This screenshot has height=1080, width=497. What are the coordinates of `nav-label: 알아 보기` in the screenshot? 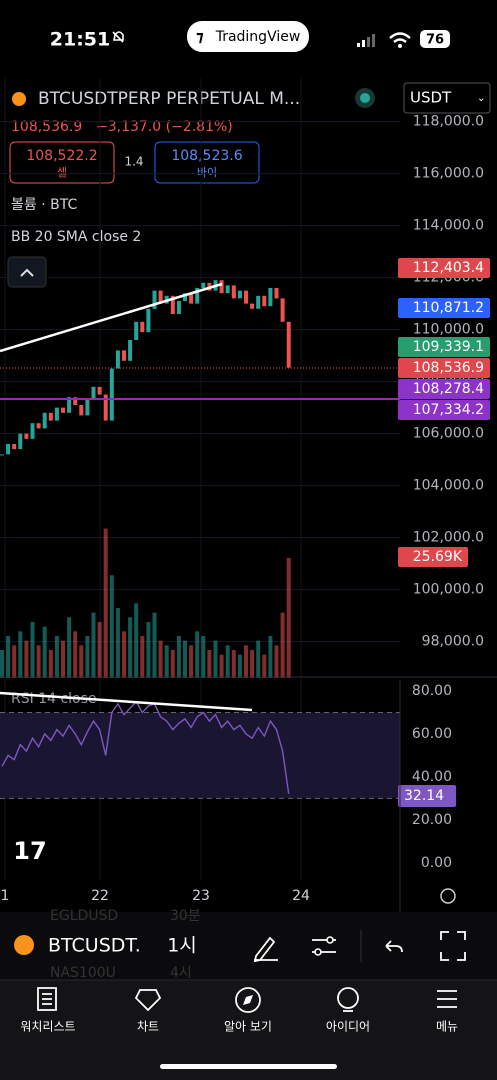 It's located at (248, 1027).